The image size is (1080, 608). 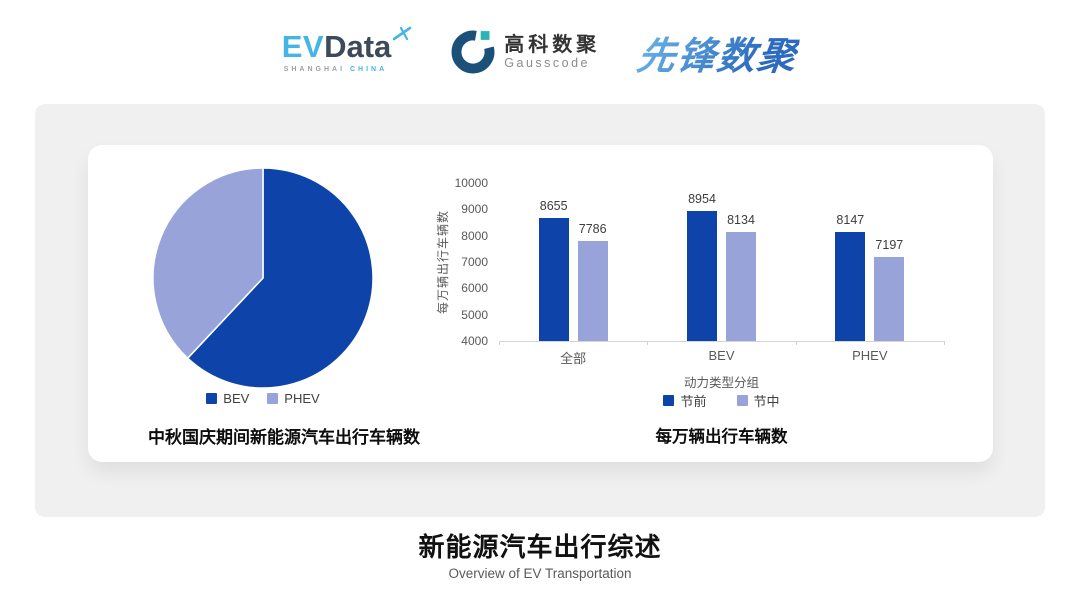 I want to click on y-tick-6000: 6000, so click(x=474, y=288).